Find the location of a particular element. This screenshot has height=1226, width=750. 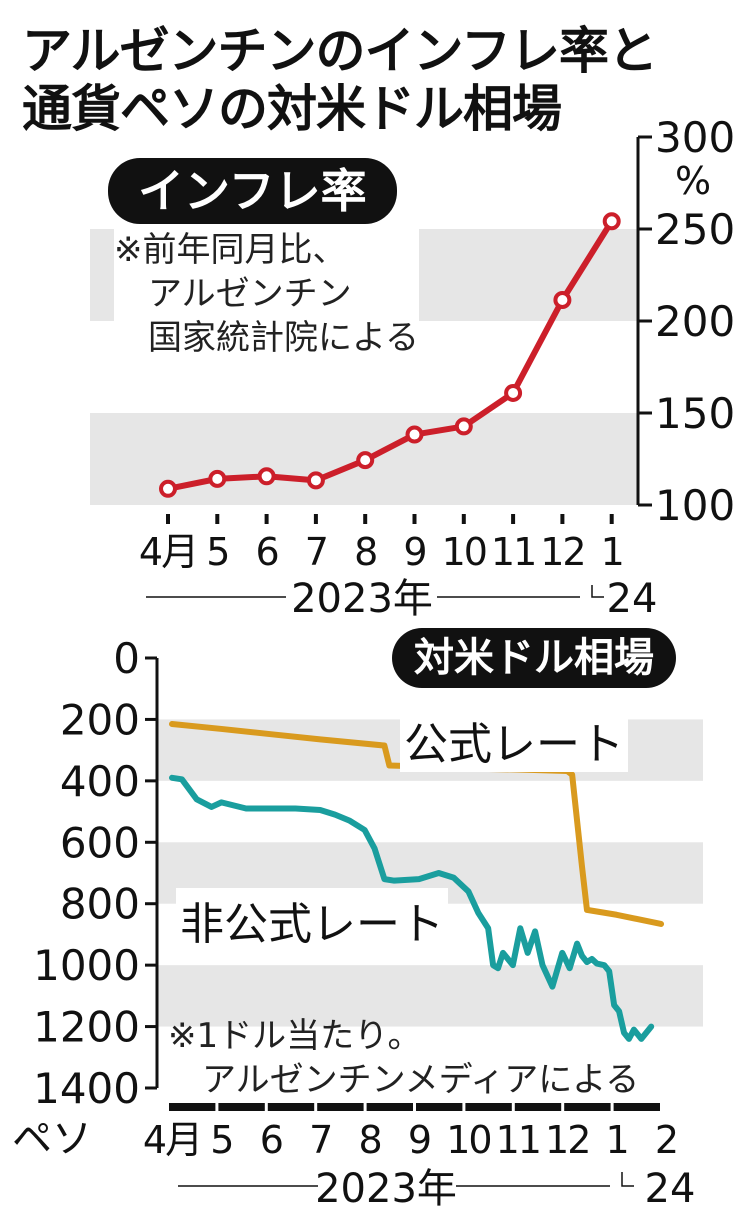

y-tick-label: 1400 is located at coordinates (86, 1088).